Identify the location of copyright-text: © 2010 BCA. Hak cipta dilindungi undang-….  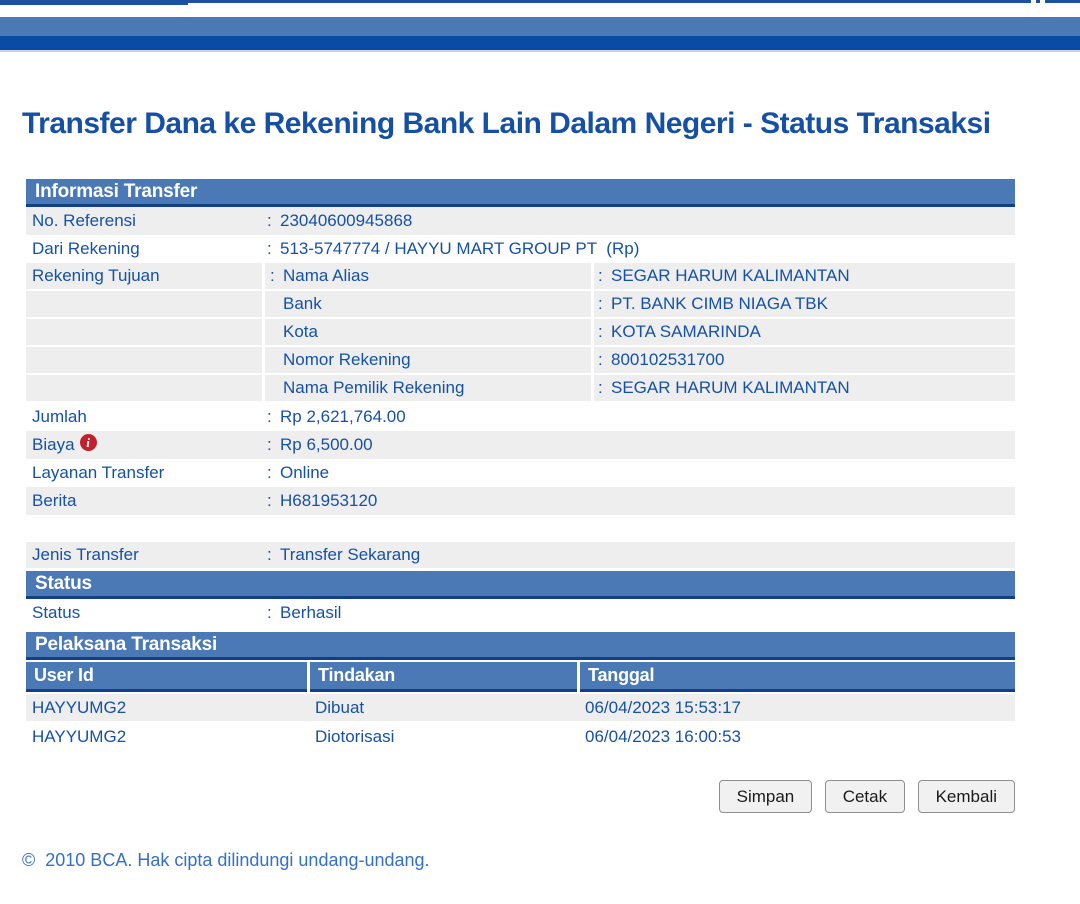
(226, 860).